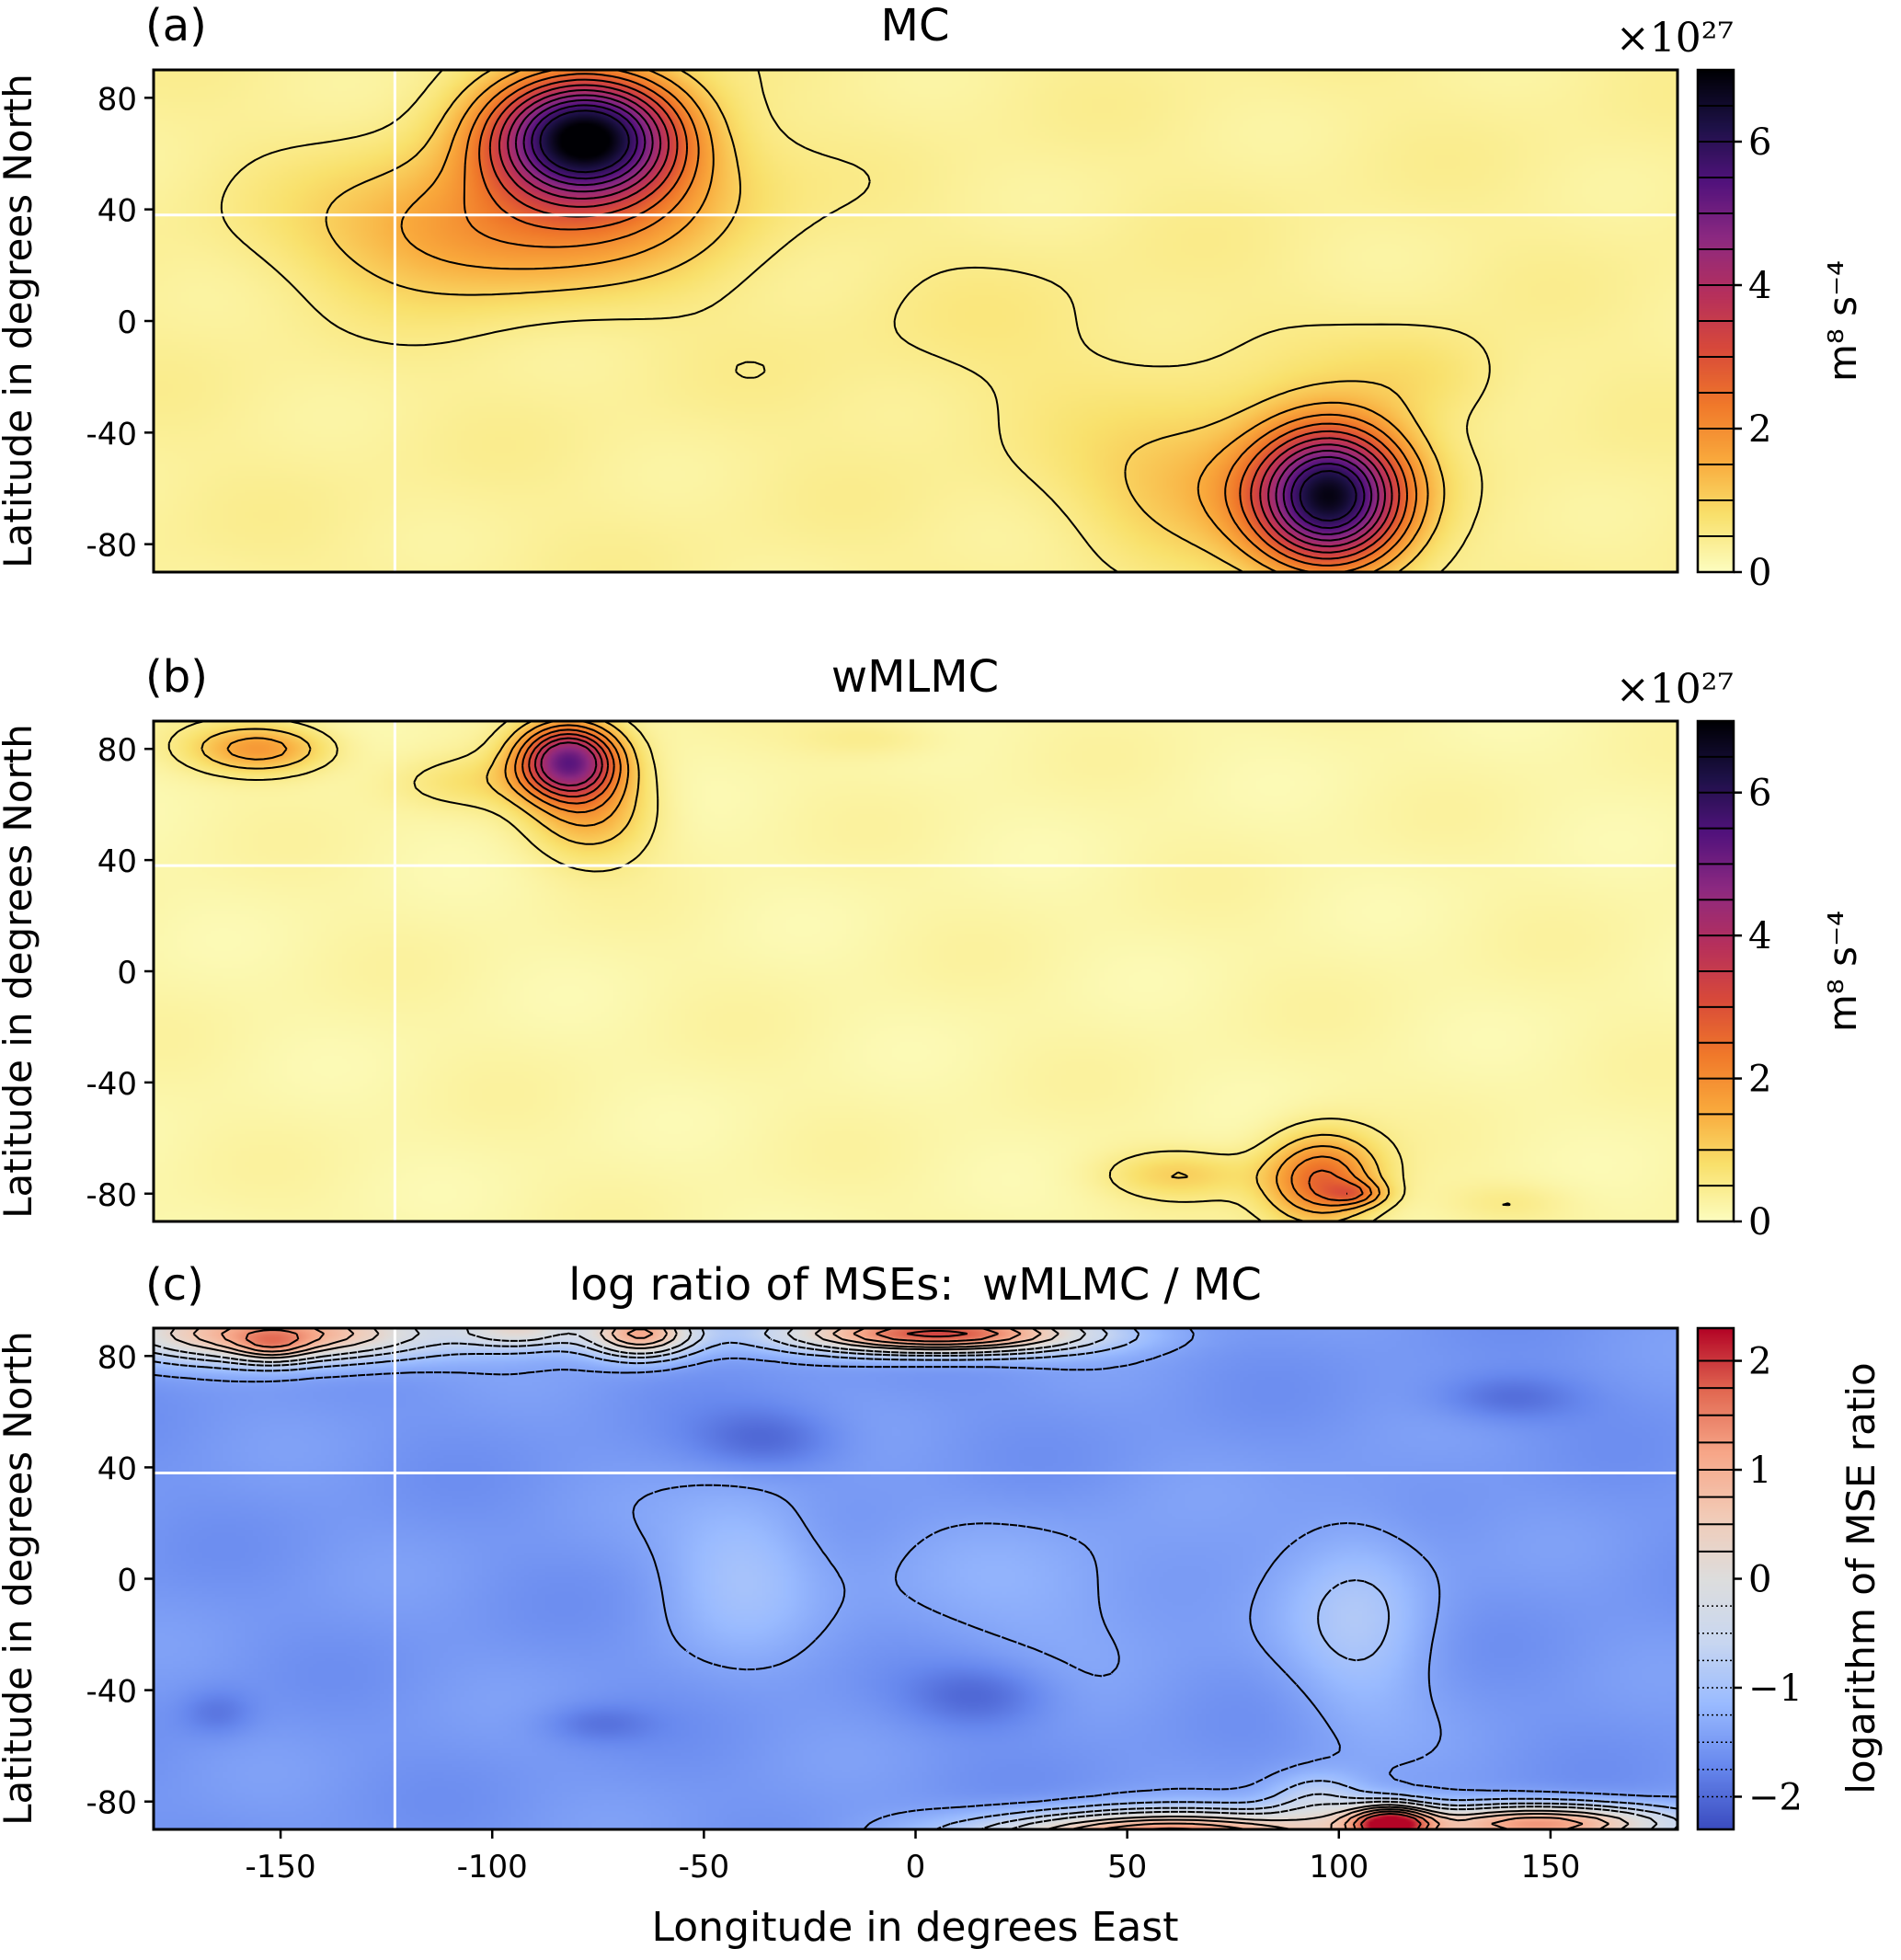 This screenshot has height=1960, width=1901. Describe the element at coordinates (20, 972) in the screenshot. I see `y-label-b: Latitude in degrees North` at that location.